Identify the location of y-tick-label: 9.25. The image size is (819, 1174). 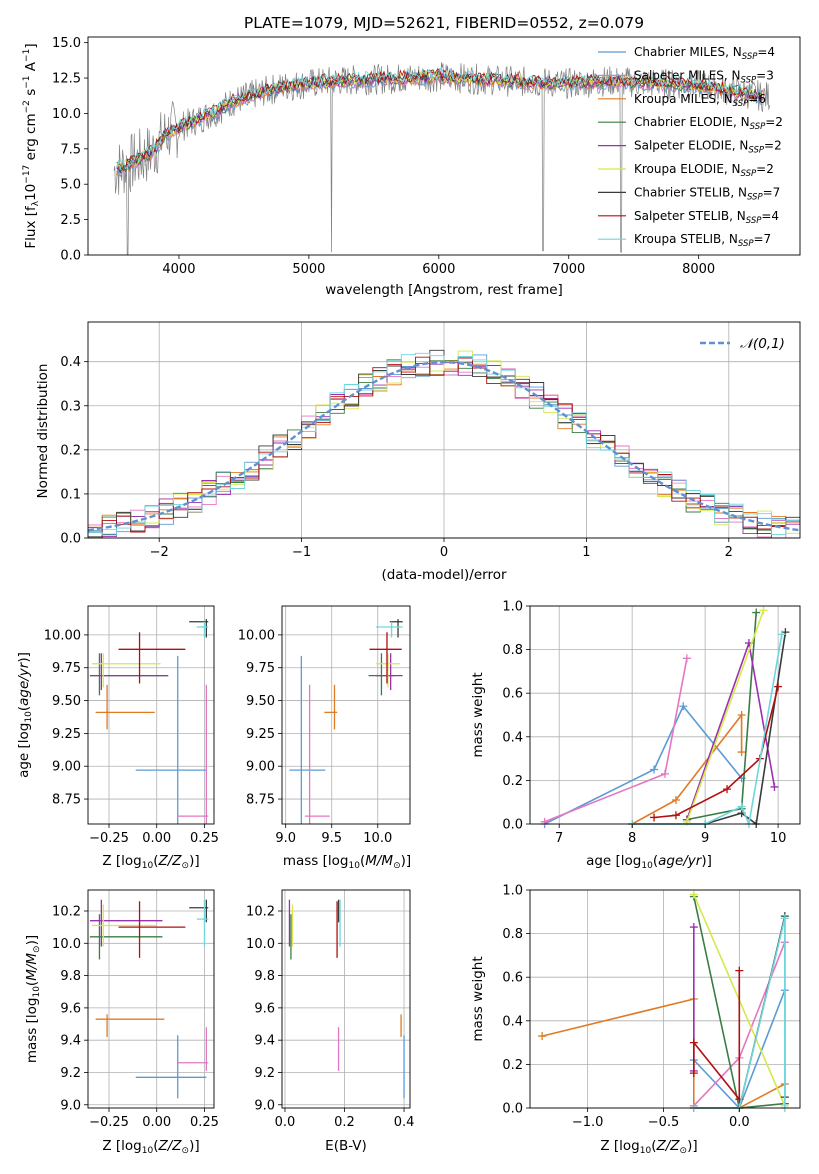
(260, 734).